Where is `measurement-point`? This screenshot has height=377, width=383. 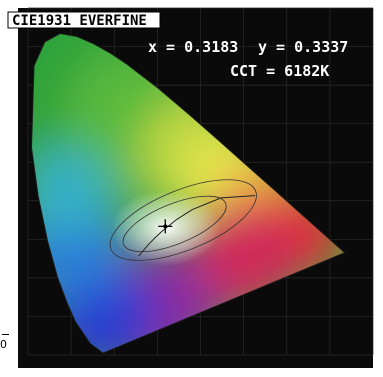 measurement-point is located at coordinates (165, 226).